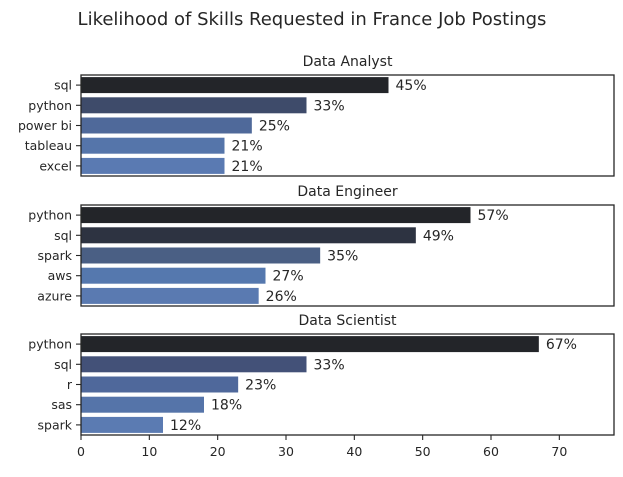 The height and width of the screenshot is (477, 623). Describe the element at coordinates (55, 255) in the screenshot. I see `y-tick-label-data-engineer-spark: spark` at that location.